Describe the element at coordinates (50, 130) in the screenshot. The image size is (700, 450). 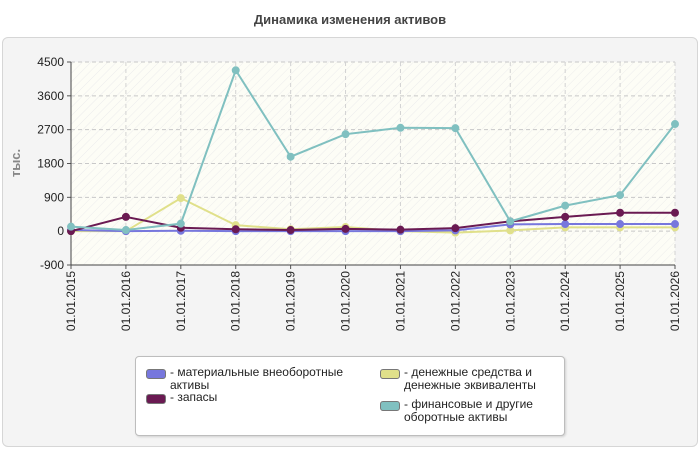
I see `y-tick-label: 2700` at that location.